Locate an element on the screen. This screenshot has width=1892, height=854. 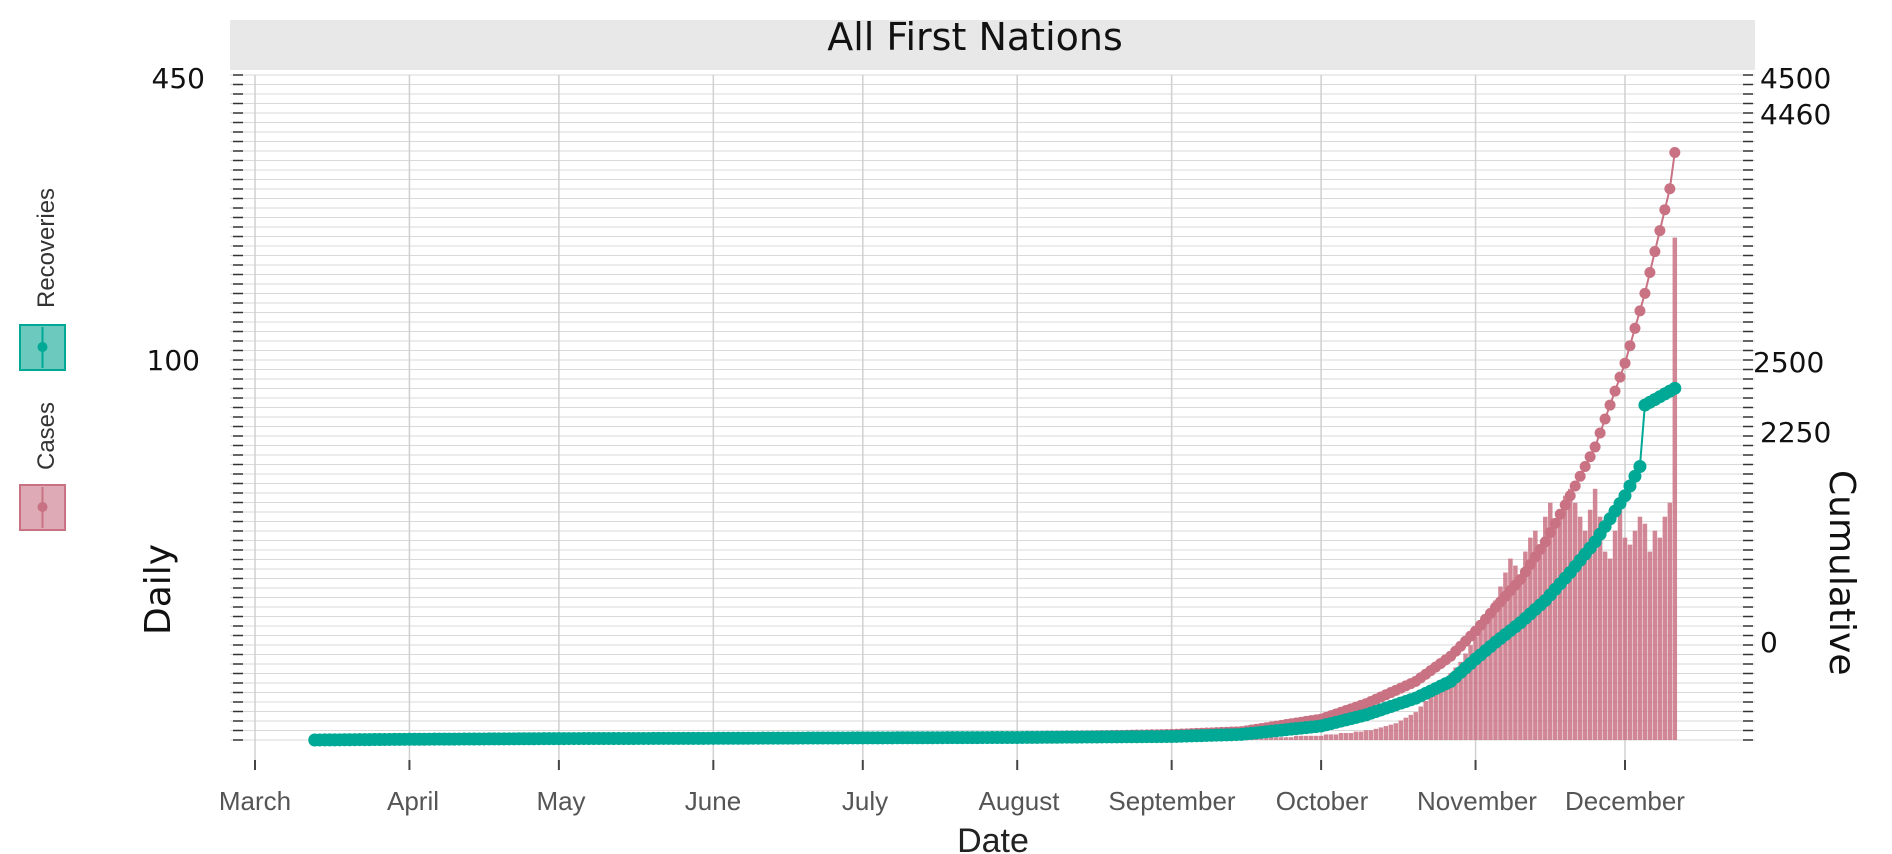
y-right-tick-label: 0 is located at coordinates (1769, 642).